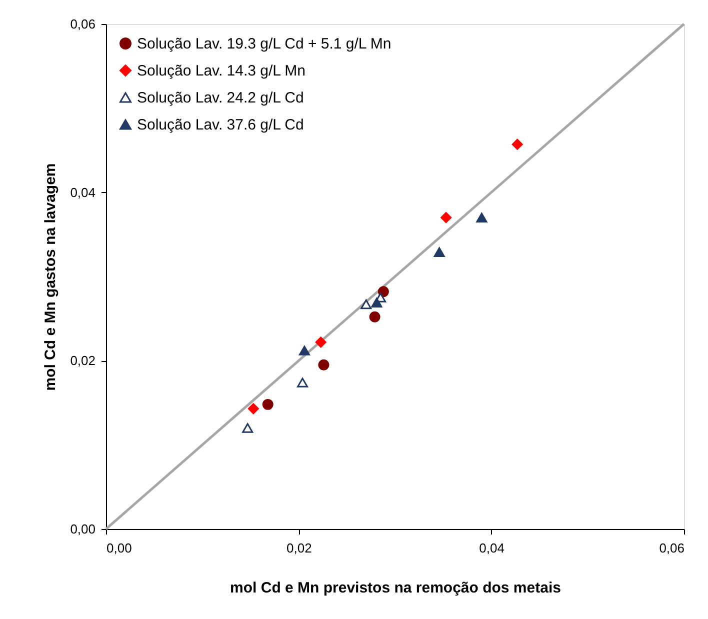  Describe the element at coordinates (299, 548) in the screenshot. I see `x-tick-label: 0,02` at that location.